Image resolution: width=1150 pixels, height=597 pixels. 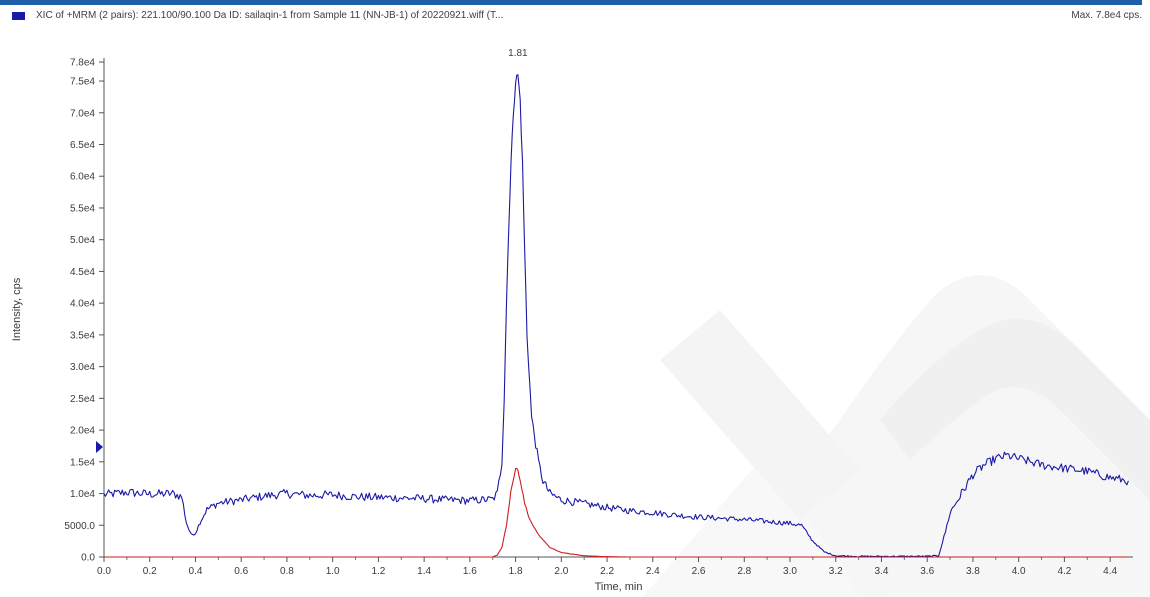 I want to click on y-tick-label: 2.0e4, so click(x=82, y=431).